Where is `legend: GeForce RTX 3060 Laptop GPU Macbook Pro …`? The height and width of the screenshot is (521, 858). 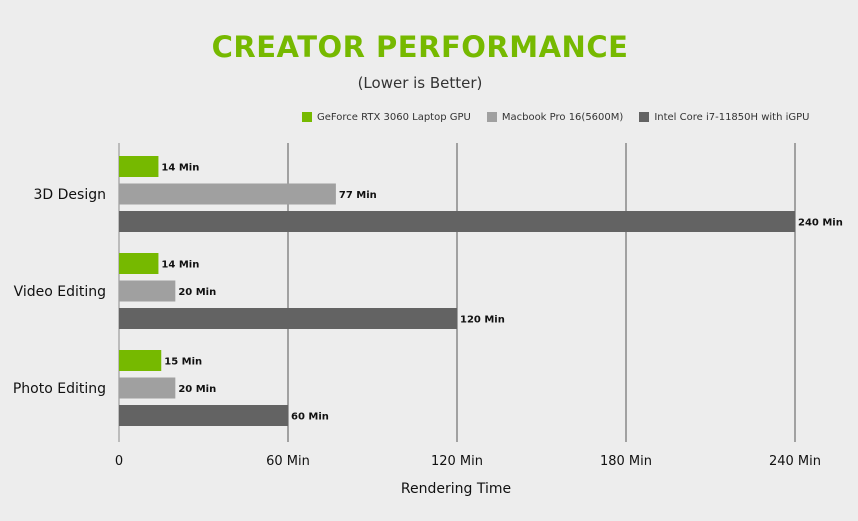 legend: GeForce RTX 3060 Laptop GPU Macbook Pro … is located at coordinates (563, 117).